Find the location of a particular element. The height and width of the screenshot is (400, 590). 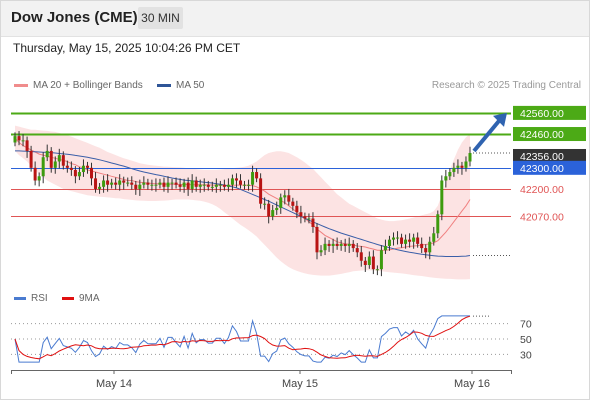

legend-9ma-swatch is located at coordinates (68, 298).